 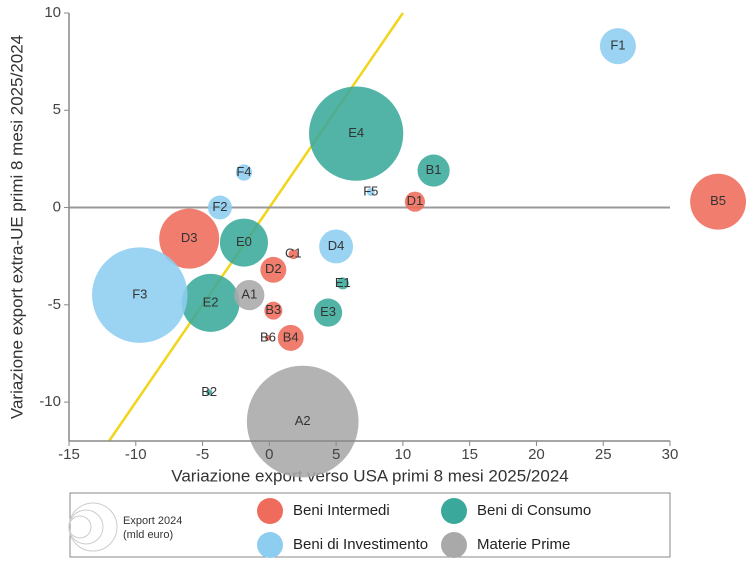 I want to click on bubble-label: E1, so click(x=343, y=282).